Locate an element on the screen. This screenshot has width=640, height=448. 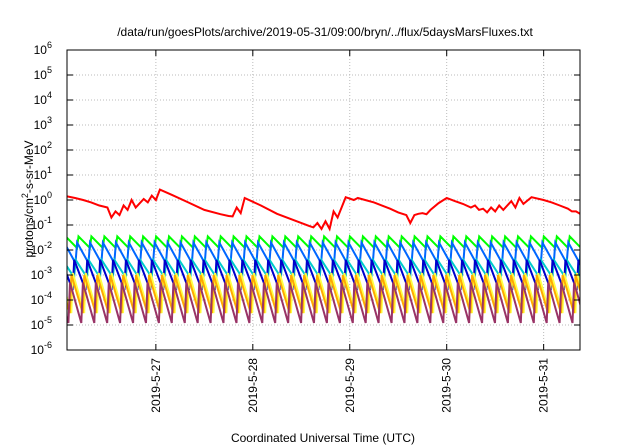
y-tick-label: 10⁻³ is located at coordinates (41, 273).